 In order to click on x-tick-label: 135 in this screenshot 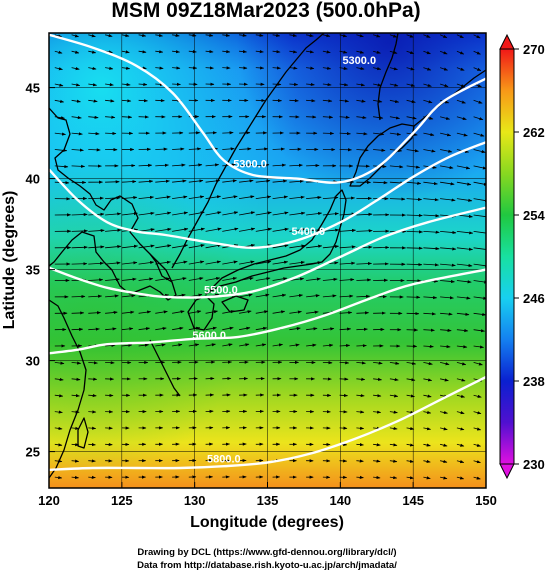, I will do `click(268, 500)`.